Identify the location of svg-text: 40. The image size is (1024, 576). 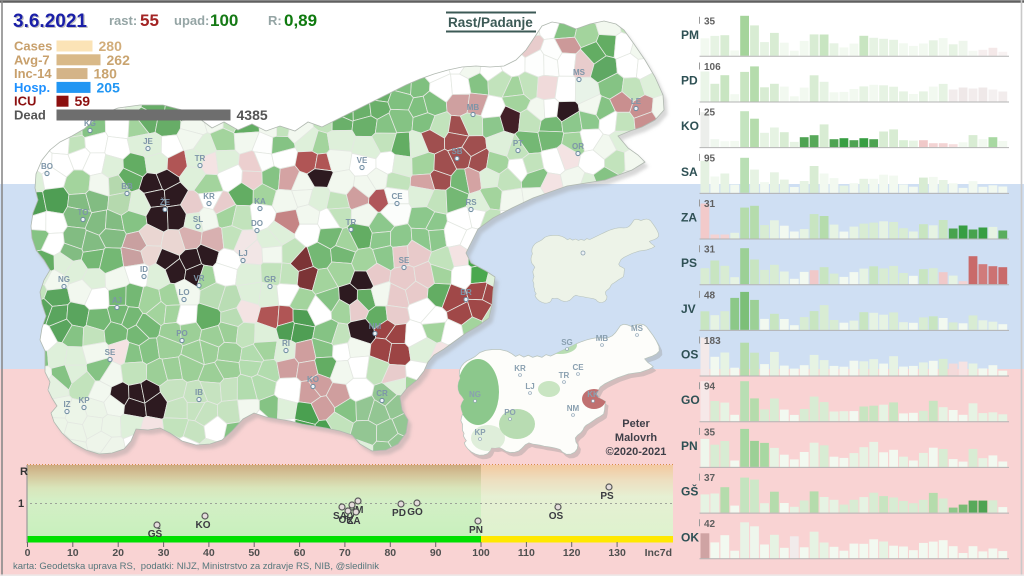
(209, 553).